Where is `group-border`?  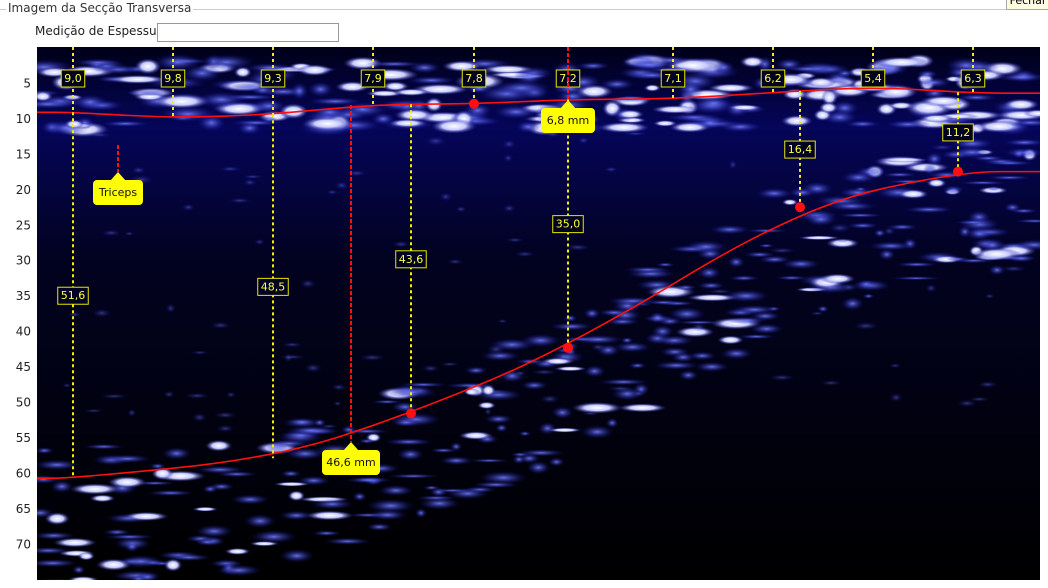 group-border is located at coordinates (524, 9).